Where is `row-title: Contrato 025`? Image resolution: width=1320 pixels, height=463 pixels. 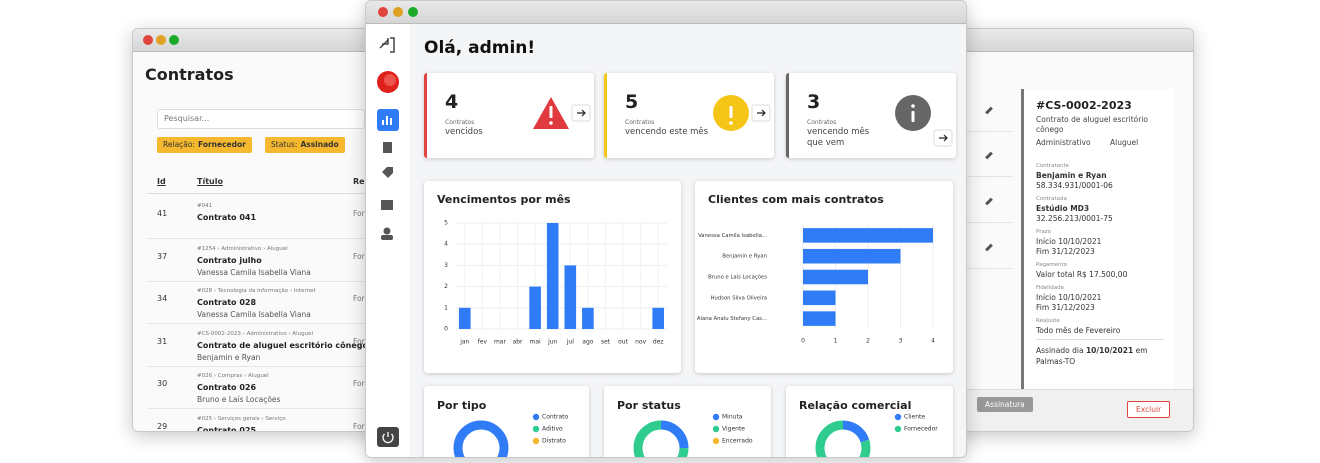 row-title: Contrato 025 is located at coordinates (227, 428).